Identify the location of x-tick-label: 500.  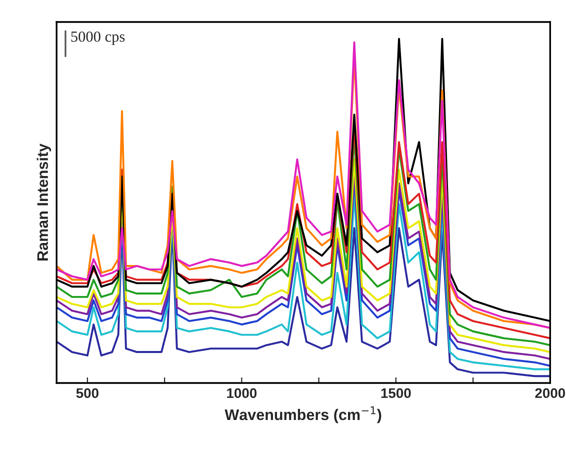
(87, 393).